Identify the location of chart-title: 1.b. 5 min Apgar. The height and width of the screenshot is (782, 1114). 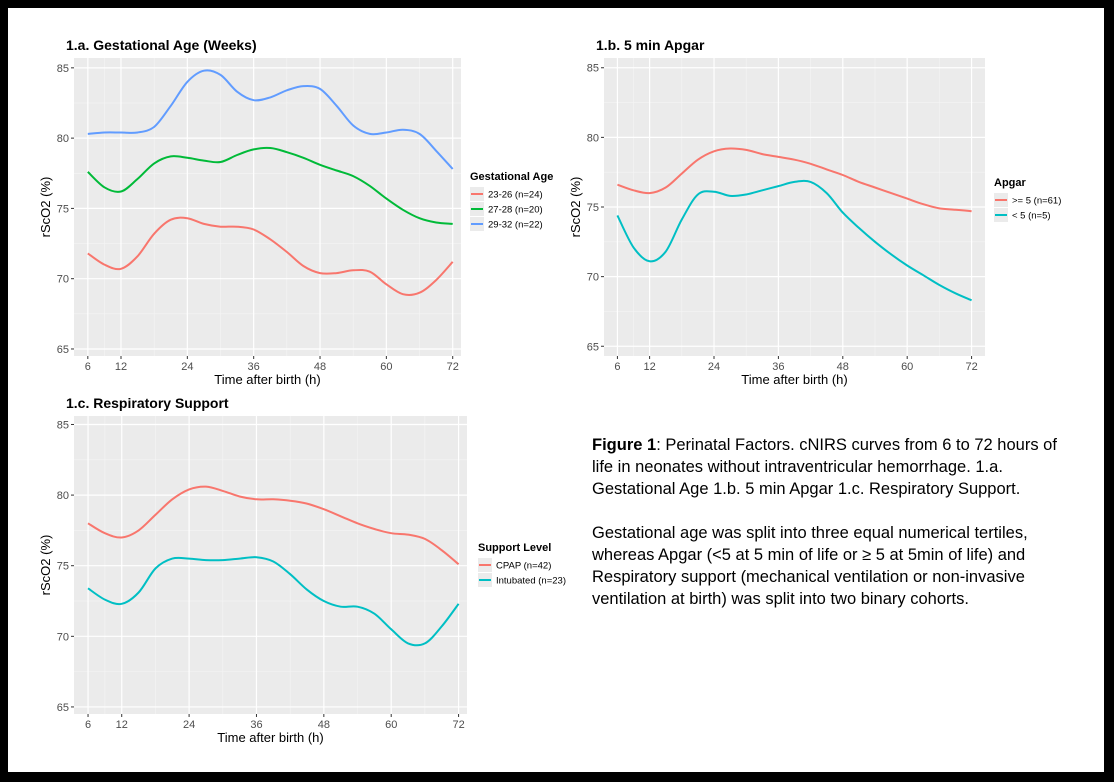
(650, 45).